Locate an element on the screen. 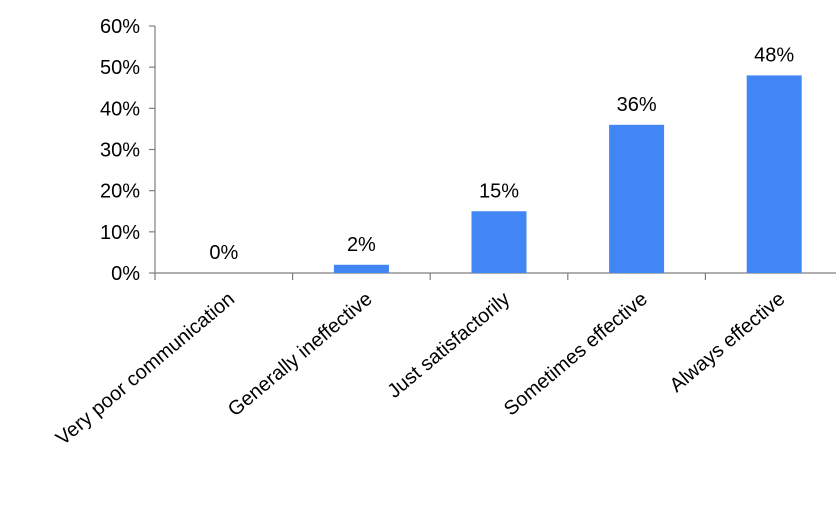 The width and height of the screenshot is (836, 519). data-label: 15% is located at coordinates (499, 191).